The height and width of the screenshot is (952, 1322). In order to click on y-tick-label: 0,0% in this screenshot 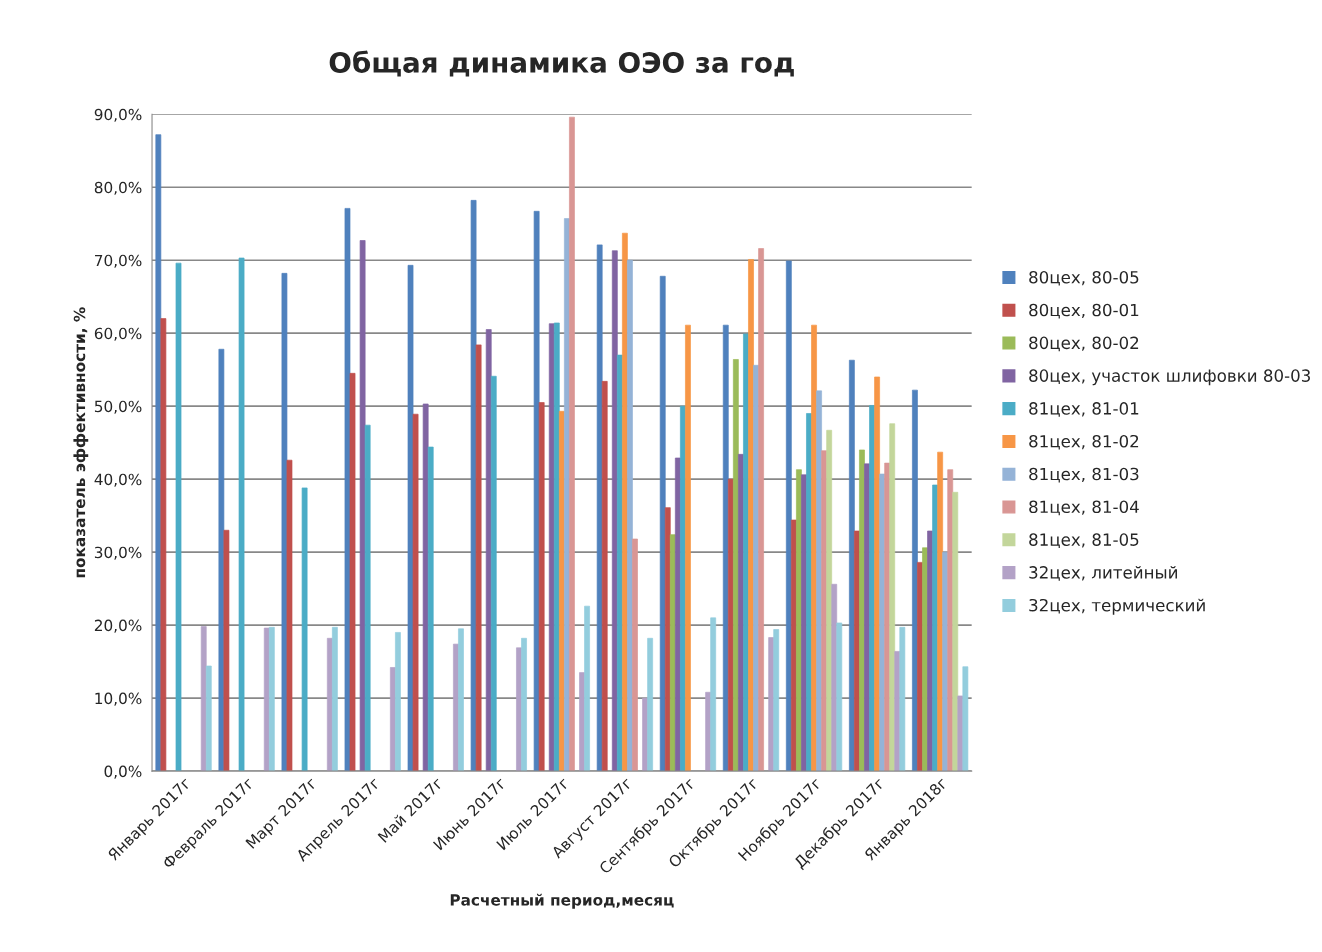, I will do `click(123, 772)`.